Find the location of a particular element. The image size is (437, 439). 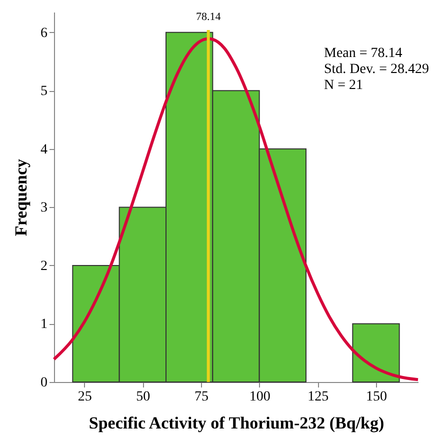

x-axis-title: Specific Activity of Thorium-232 (Bq/kg) is located at coordinates (236, 423).